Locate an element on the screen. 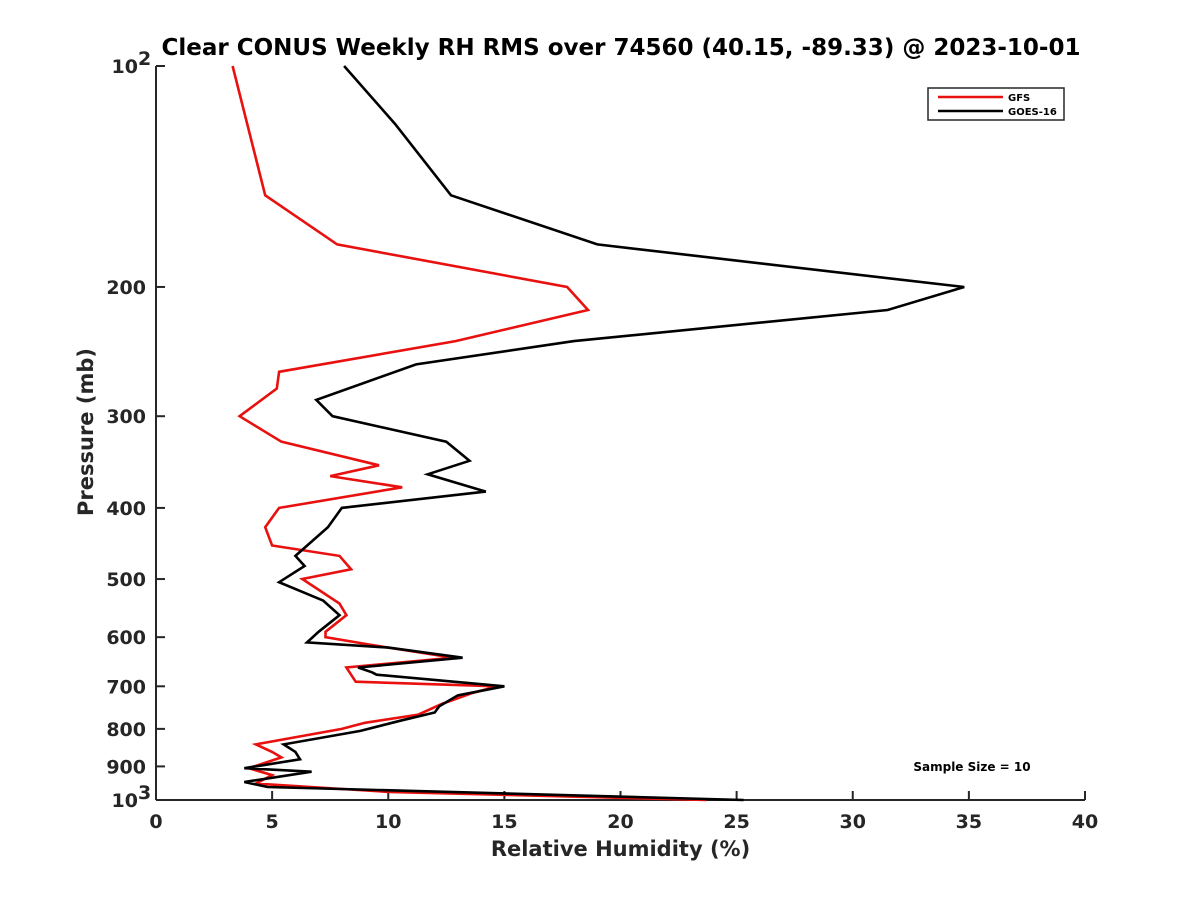 The height and width of the screenshot is (900, 1200). y-tick-label: 300 is located at coordinates (126, 417).